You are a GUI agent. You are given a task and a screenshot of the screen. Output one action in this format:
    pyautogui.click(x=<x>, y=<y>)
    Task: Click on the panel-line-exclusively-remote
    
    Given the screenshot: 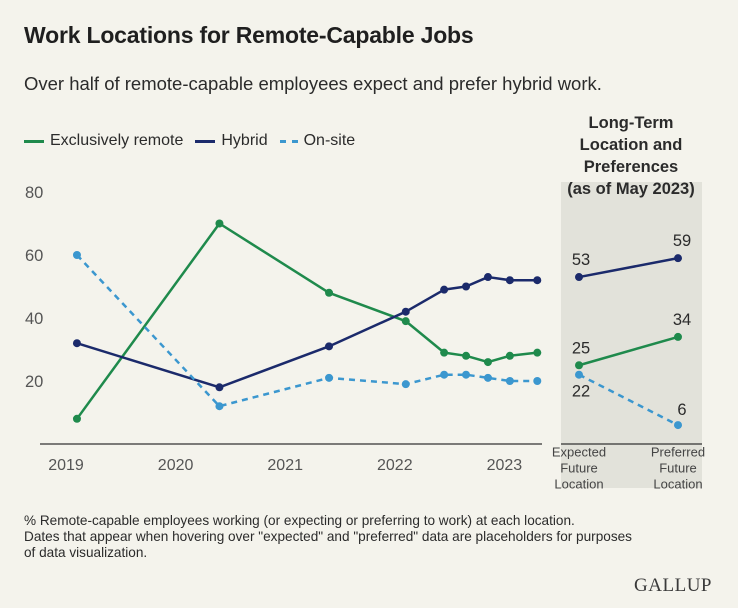 What is the action you would take?
    pyautogui.click(x=628, y=351)
    